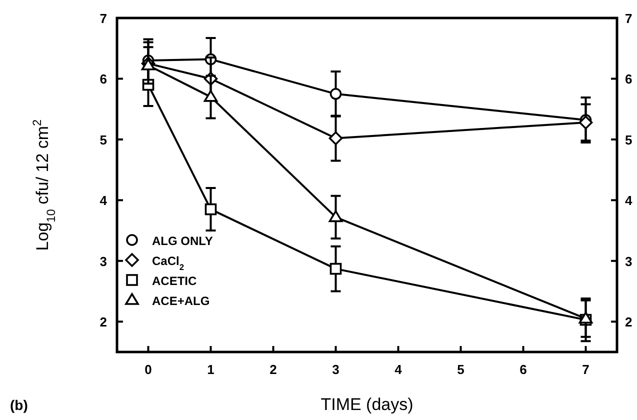  Describe the element at coordinates (103, 18) in the screenshot. I see `y-tick-label: 7` at that location.